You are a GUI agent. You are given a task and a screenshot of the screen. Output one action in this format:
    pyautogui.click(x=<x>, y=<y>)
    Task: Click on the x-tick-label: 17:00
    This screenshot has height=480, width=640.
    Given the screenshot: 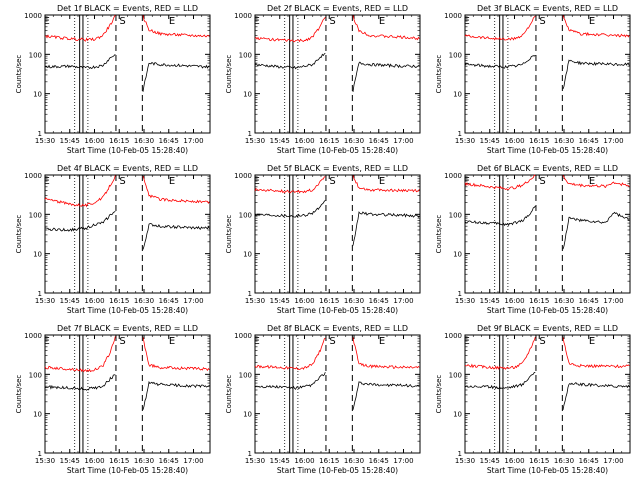 What is the action you would take?
    pyautogui.click(x=193, y=301)
    